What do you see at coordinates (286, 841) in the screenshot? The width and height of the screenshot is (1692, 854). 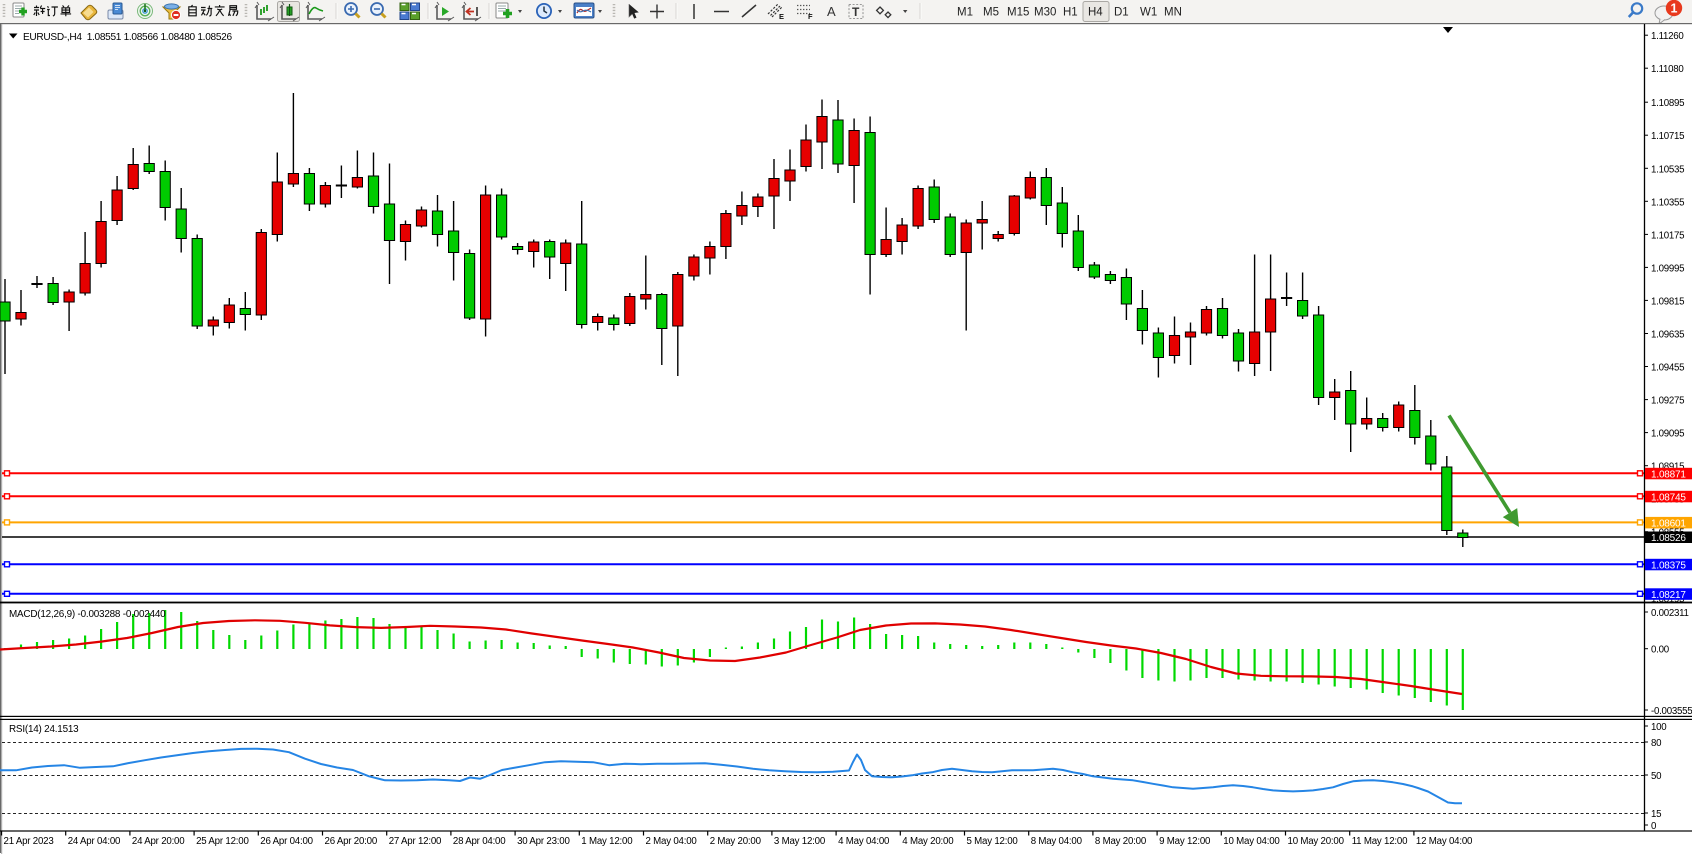 I see `svg-text: 26 Apr 04:00` at bounding box center [286, 841].